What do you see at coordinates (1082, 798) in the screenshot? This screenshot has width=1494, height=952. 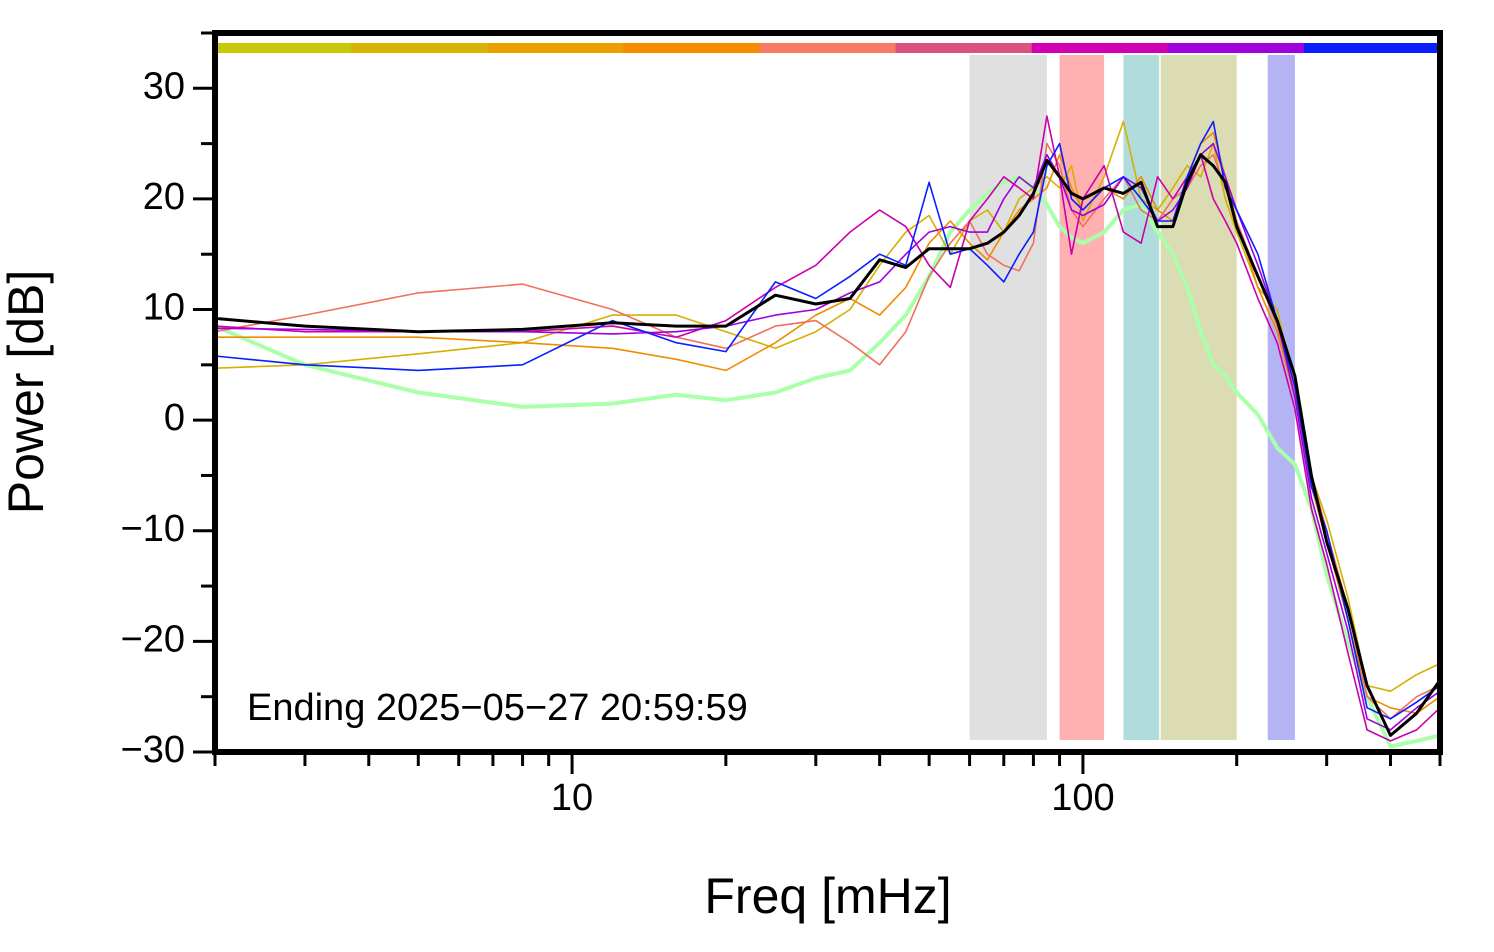 I see `x-tick-label: 100` at bounding box center [1082, 798].